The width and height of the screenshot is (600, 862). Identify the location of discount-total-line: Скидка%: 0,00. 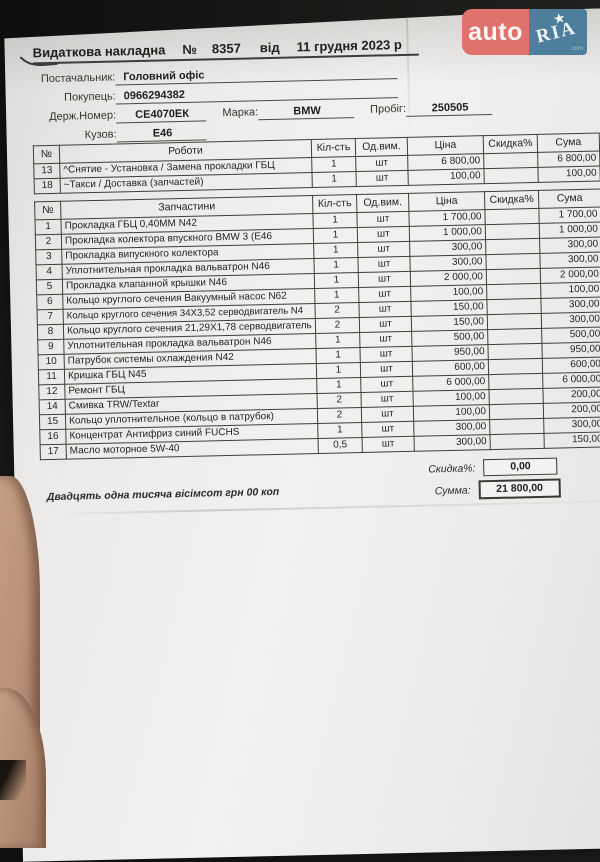
(493, 467).